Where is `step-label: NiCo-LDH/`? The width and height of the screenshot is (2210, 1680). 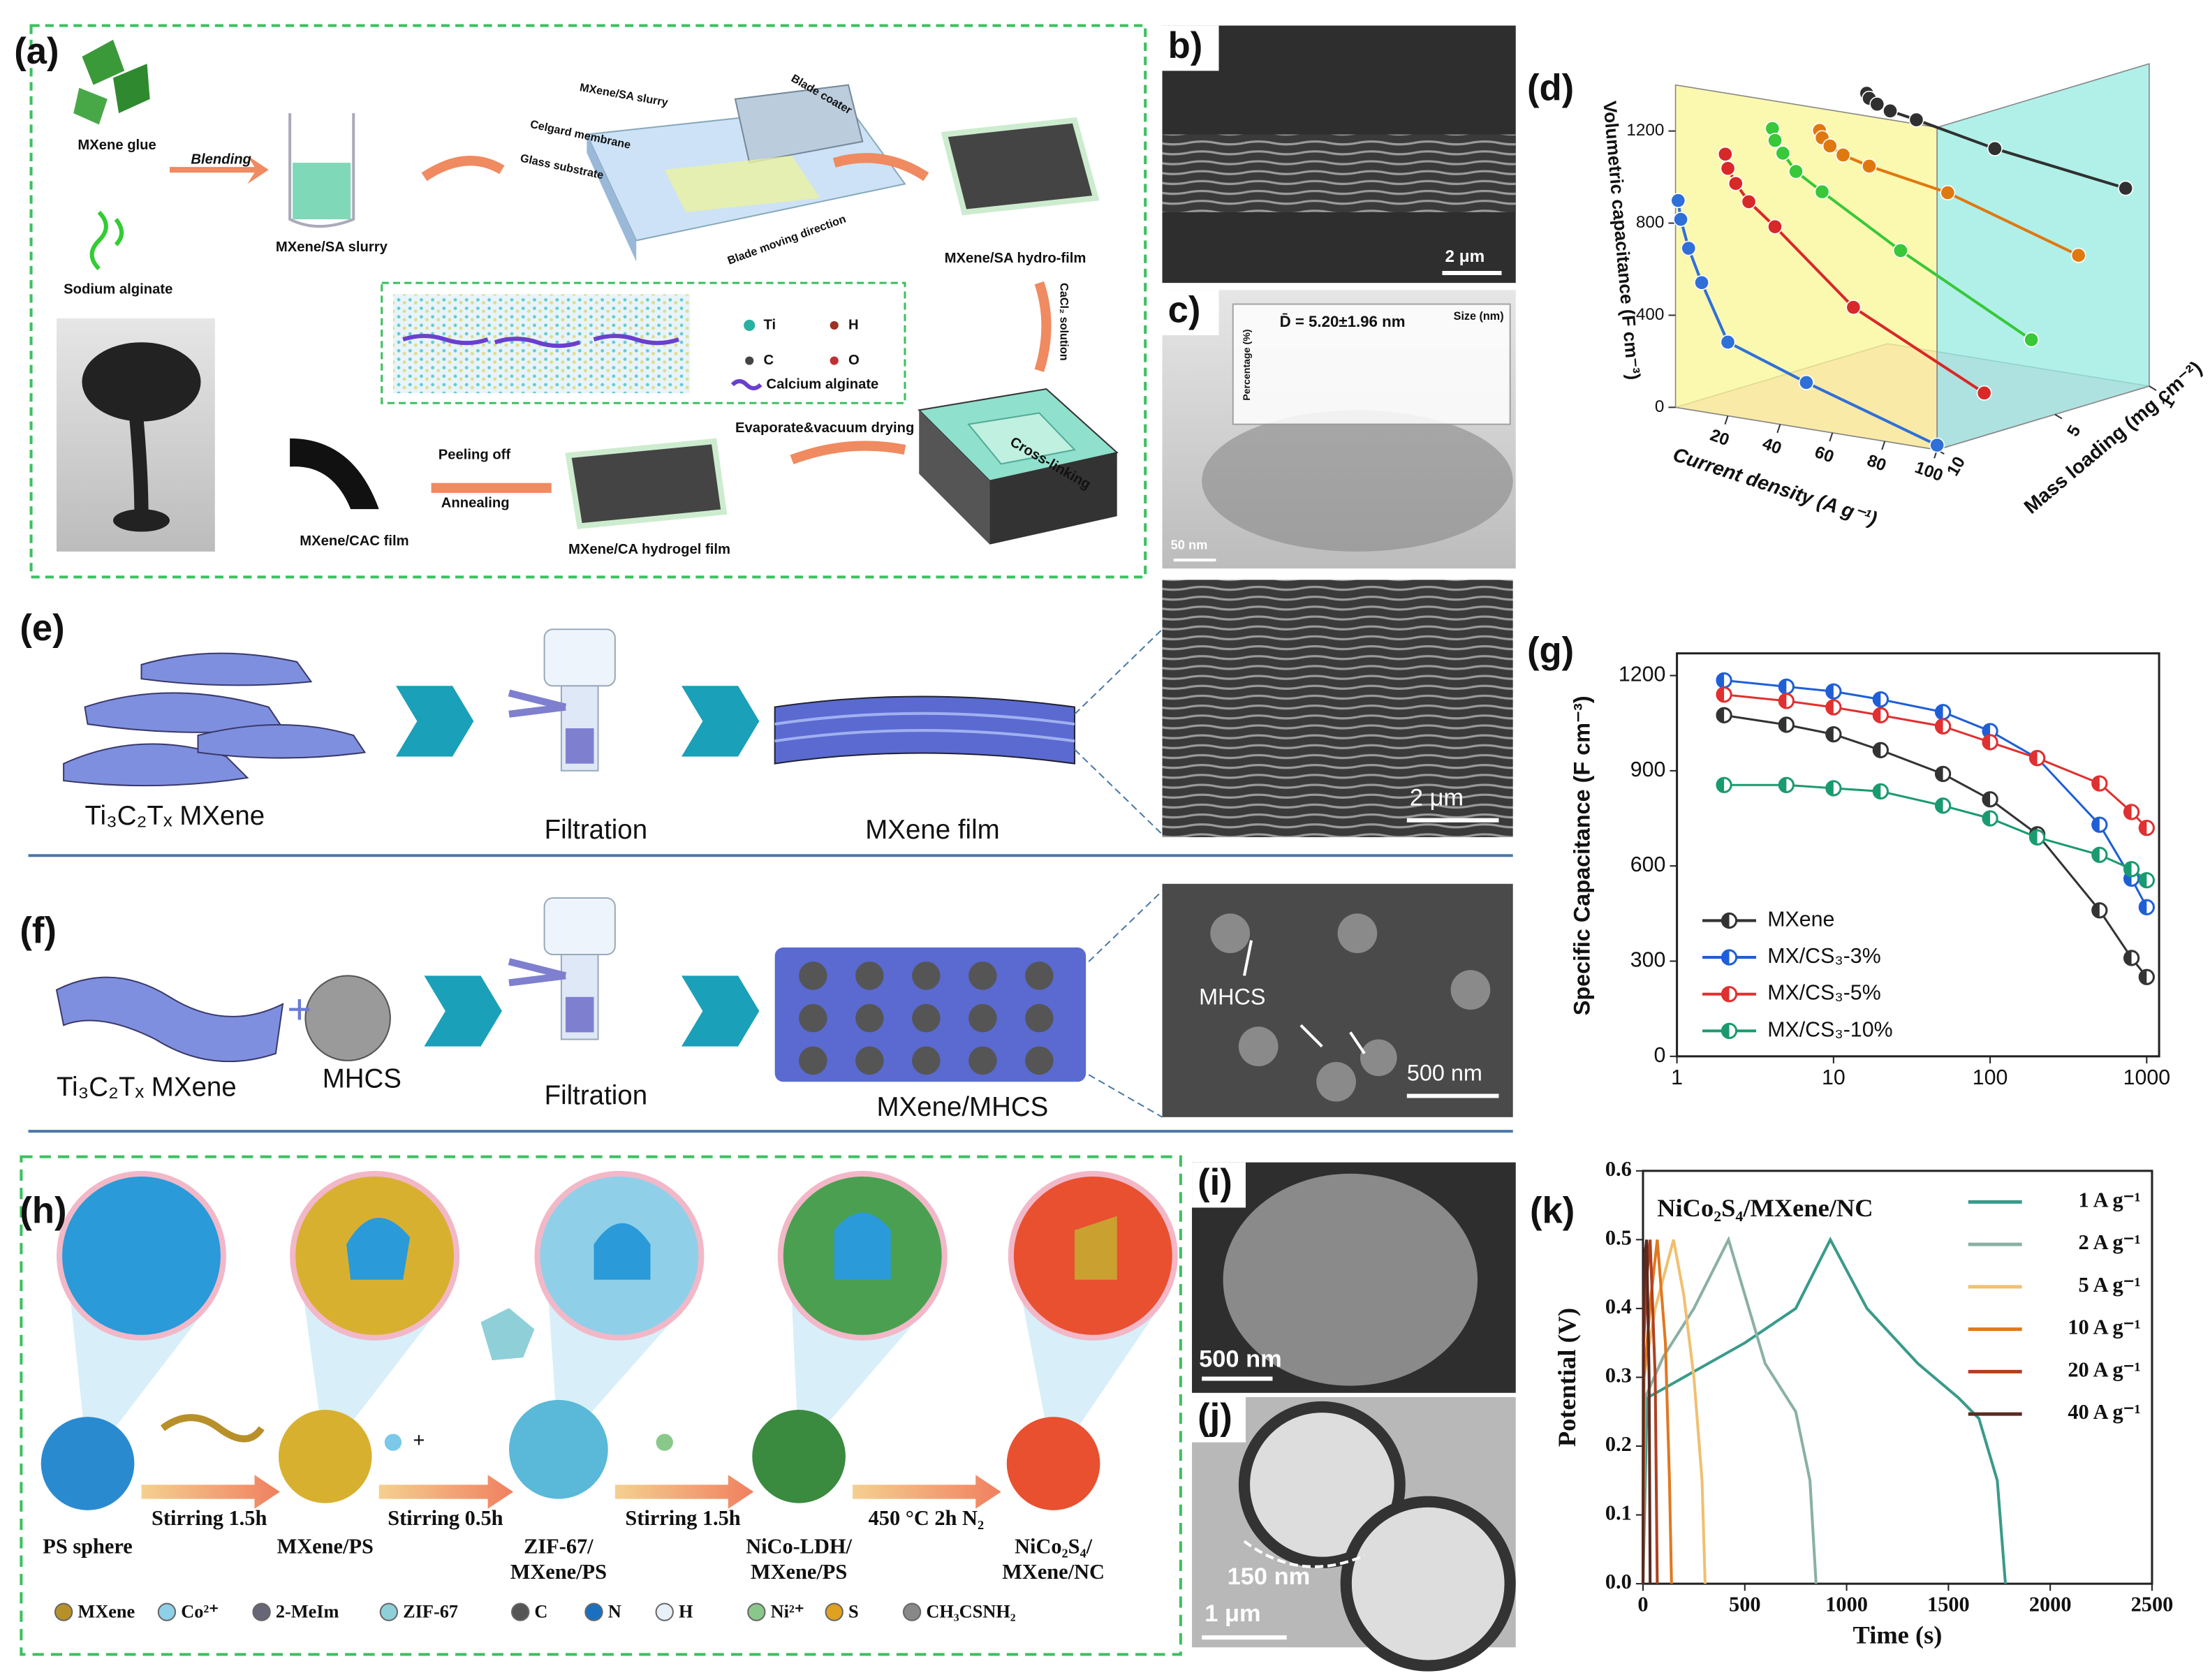
step-label: NiCo-LDH/ is located at coordinates (799, 1546).